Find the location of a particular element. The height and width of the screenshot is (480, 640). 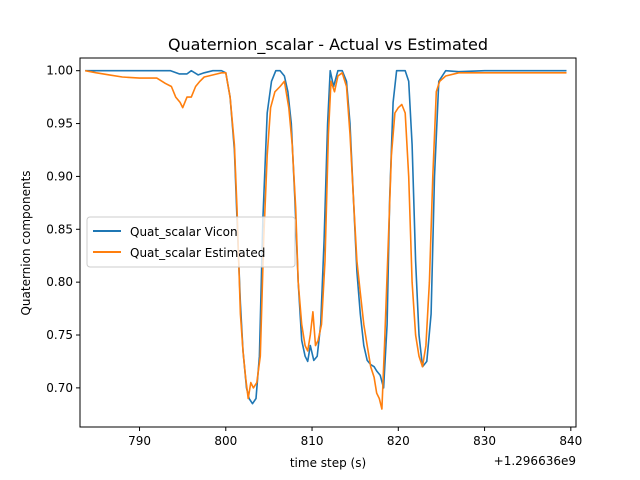

x-tick-label: 800 is located at coordinates (225, 441).